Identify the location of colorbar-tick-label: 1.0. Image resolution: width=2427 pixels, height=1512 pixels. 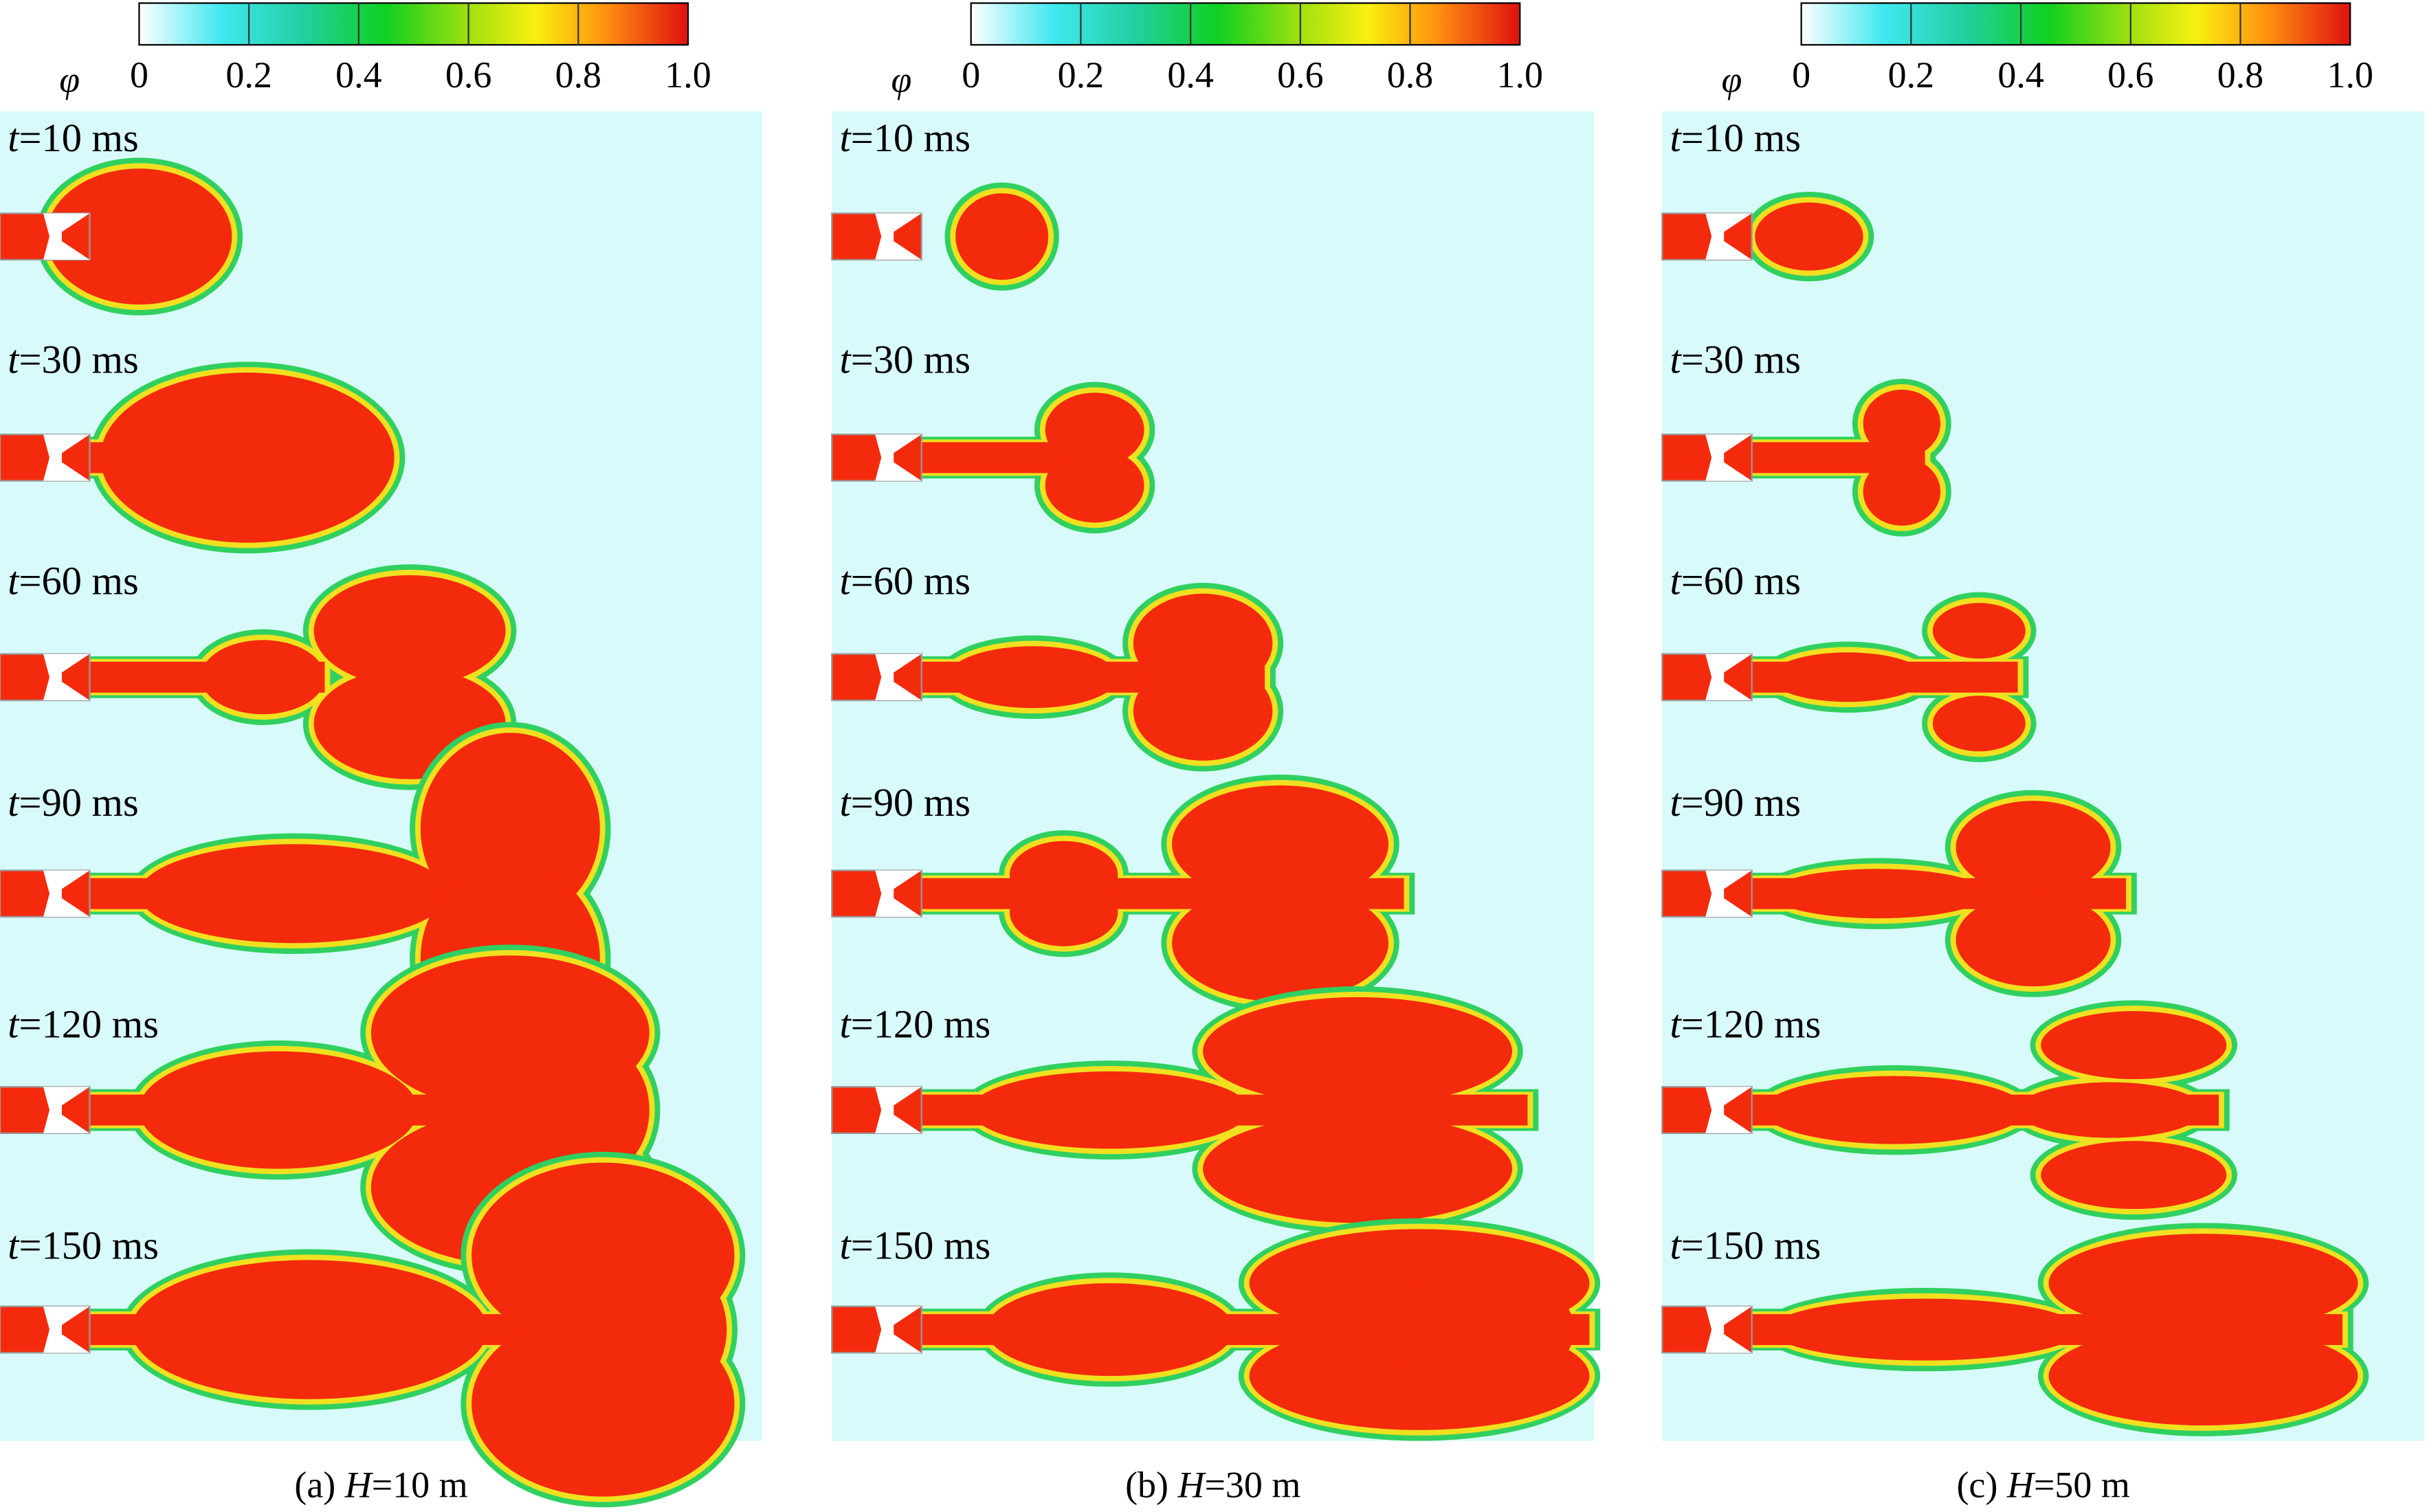
(2350, 75).